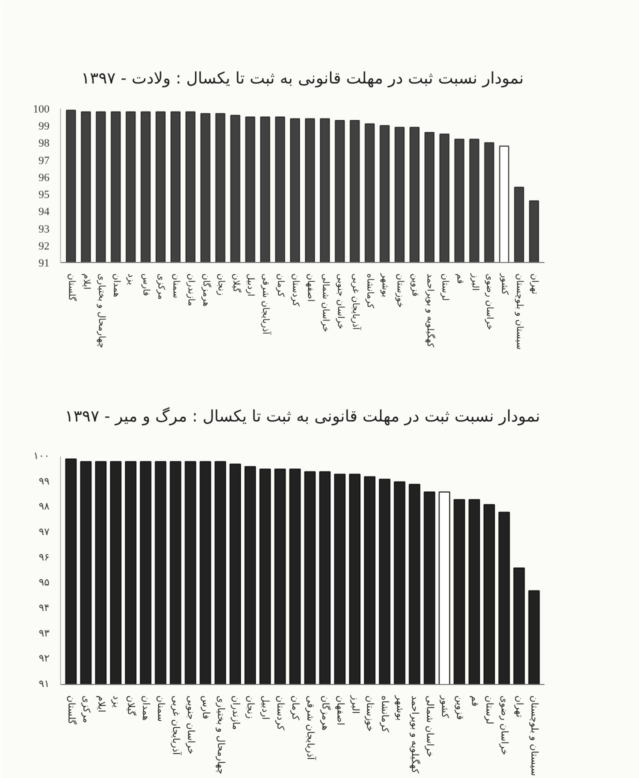 Image resolution: width=639 pixels, height=778 pixels. What do you see at coordinates (44, 178) in the screenshot?
I see `y-tick-label: 96` at bounding box center [44, 178].